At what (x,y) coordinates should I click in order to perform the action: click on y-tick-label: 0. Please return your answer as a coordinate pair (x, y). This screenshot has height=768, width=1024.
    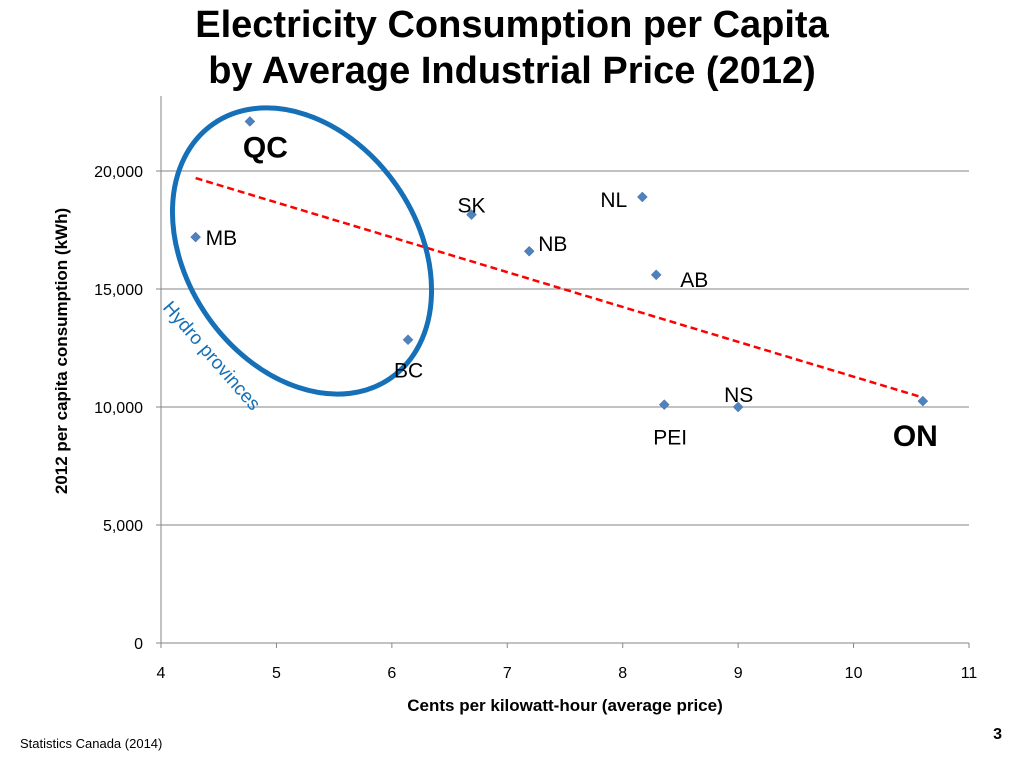
    Looking at the image, I should click on (138, 644).